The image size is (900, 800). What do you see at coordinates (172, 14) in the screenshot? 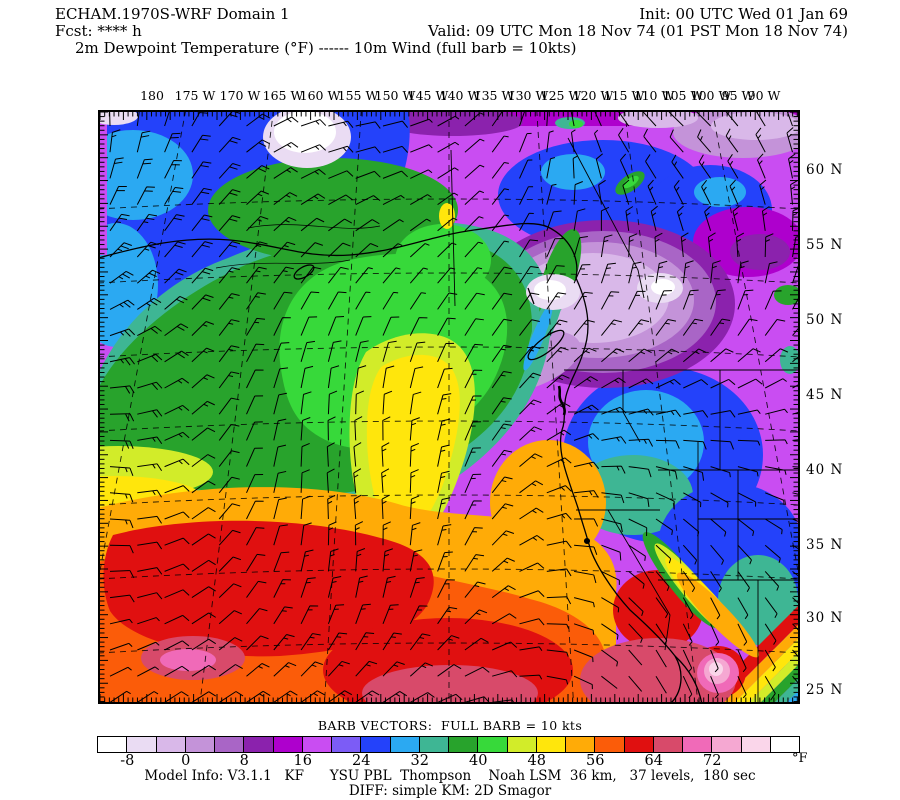
I see `model-title: ECHAM.1970S-WRF Domain 1` at bounding box center [172, 14].